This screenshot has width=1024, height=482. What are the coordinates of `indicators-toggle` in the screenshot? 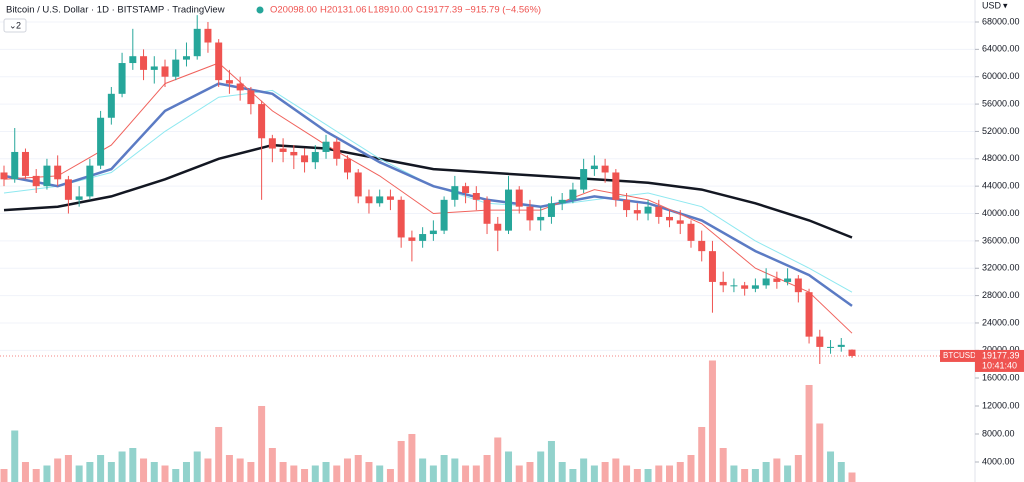 It's located at (15, 25).